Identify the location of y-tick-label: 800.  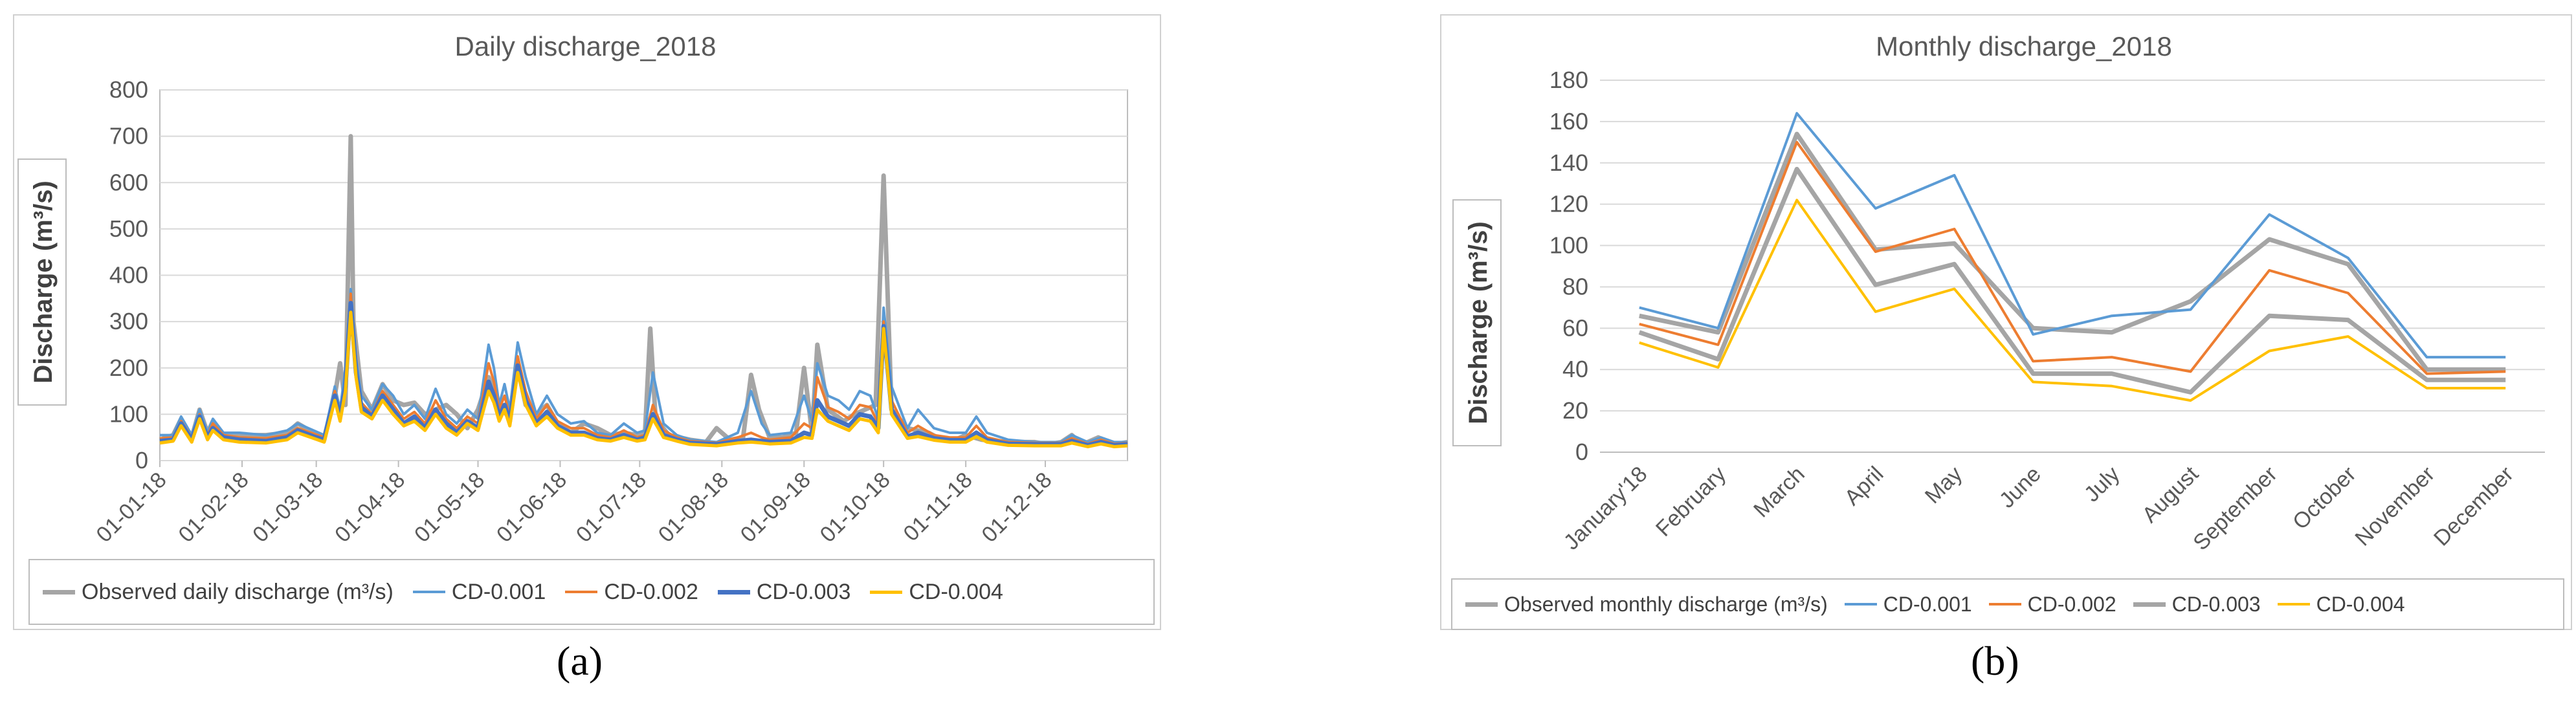
(128, 89).